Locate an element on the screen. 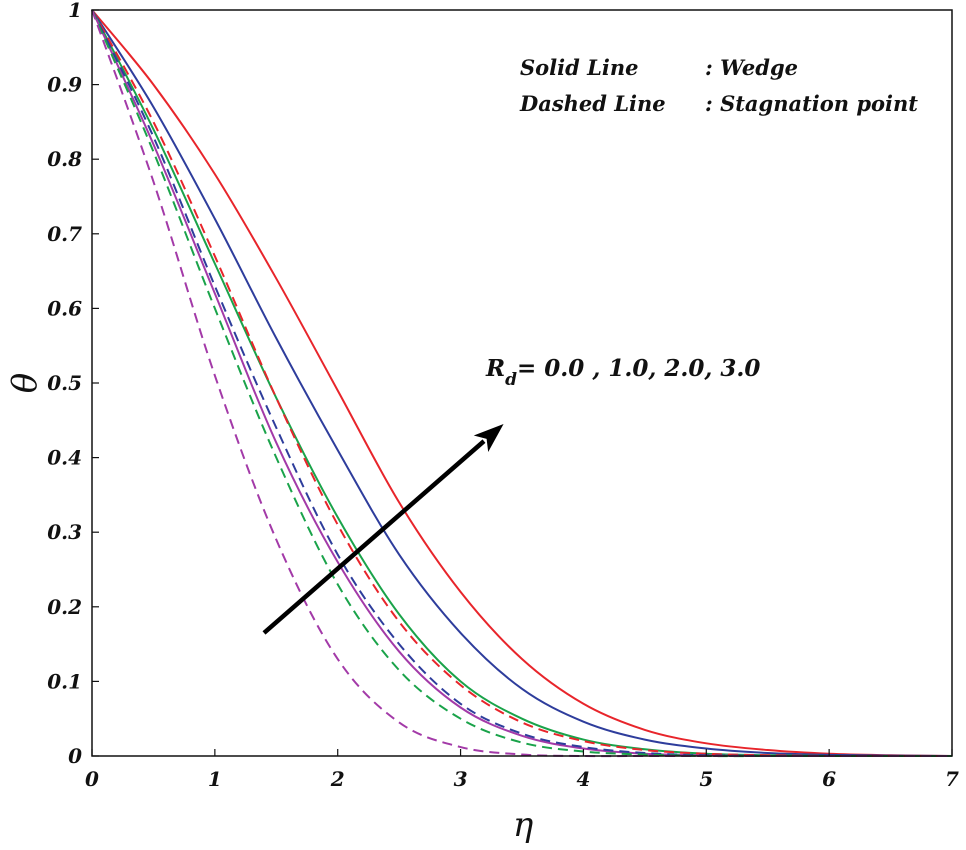  annotation-text: Rd= 0.0 , 1.0, 2.0, 3.0 is located at coordinates (622, 372).